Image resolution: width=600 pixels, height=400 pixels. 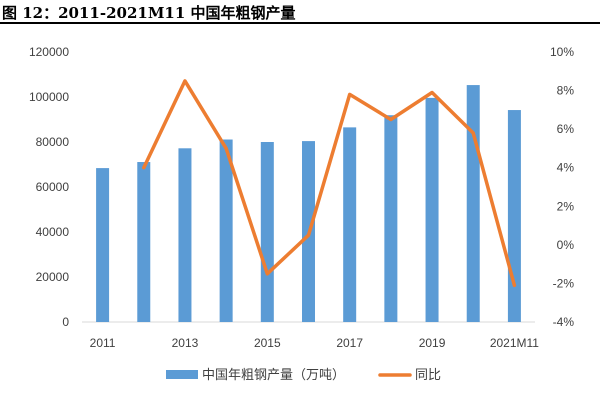 What do you see at coordinates (300, 12) in the screenshot?
I see `figure-title-bar: 图 12：2011-2021M11 中国年粗钢产量` at bounding box center [300, 12].